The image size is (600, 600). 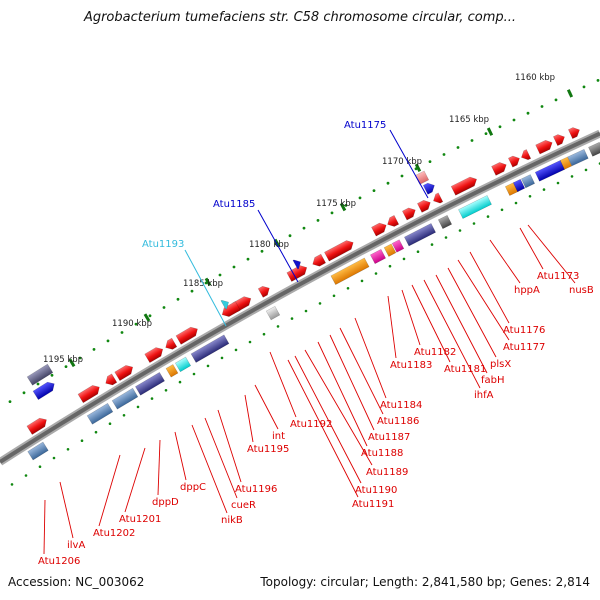 What do you see at coordinates (109, 490) in the screenshot?
I see `leader-atu1202` at bounding box center [109, 490].